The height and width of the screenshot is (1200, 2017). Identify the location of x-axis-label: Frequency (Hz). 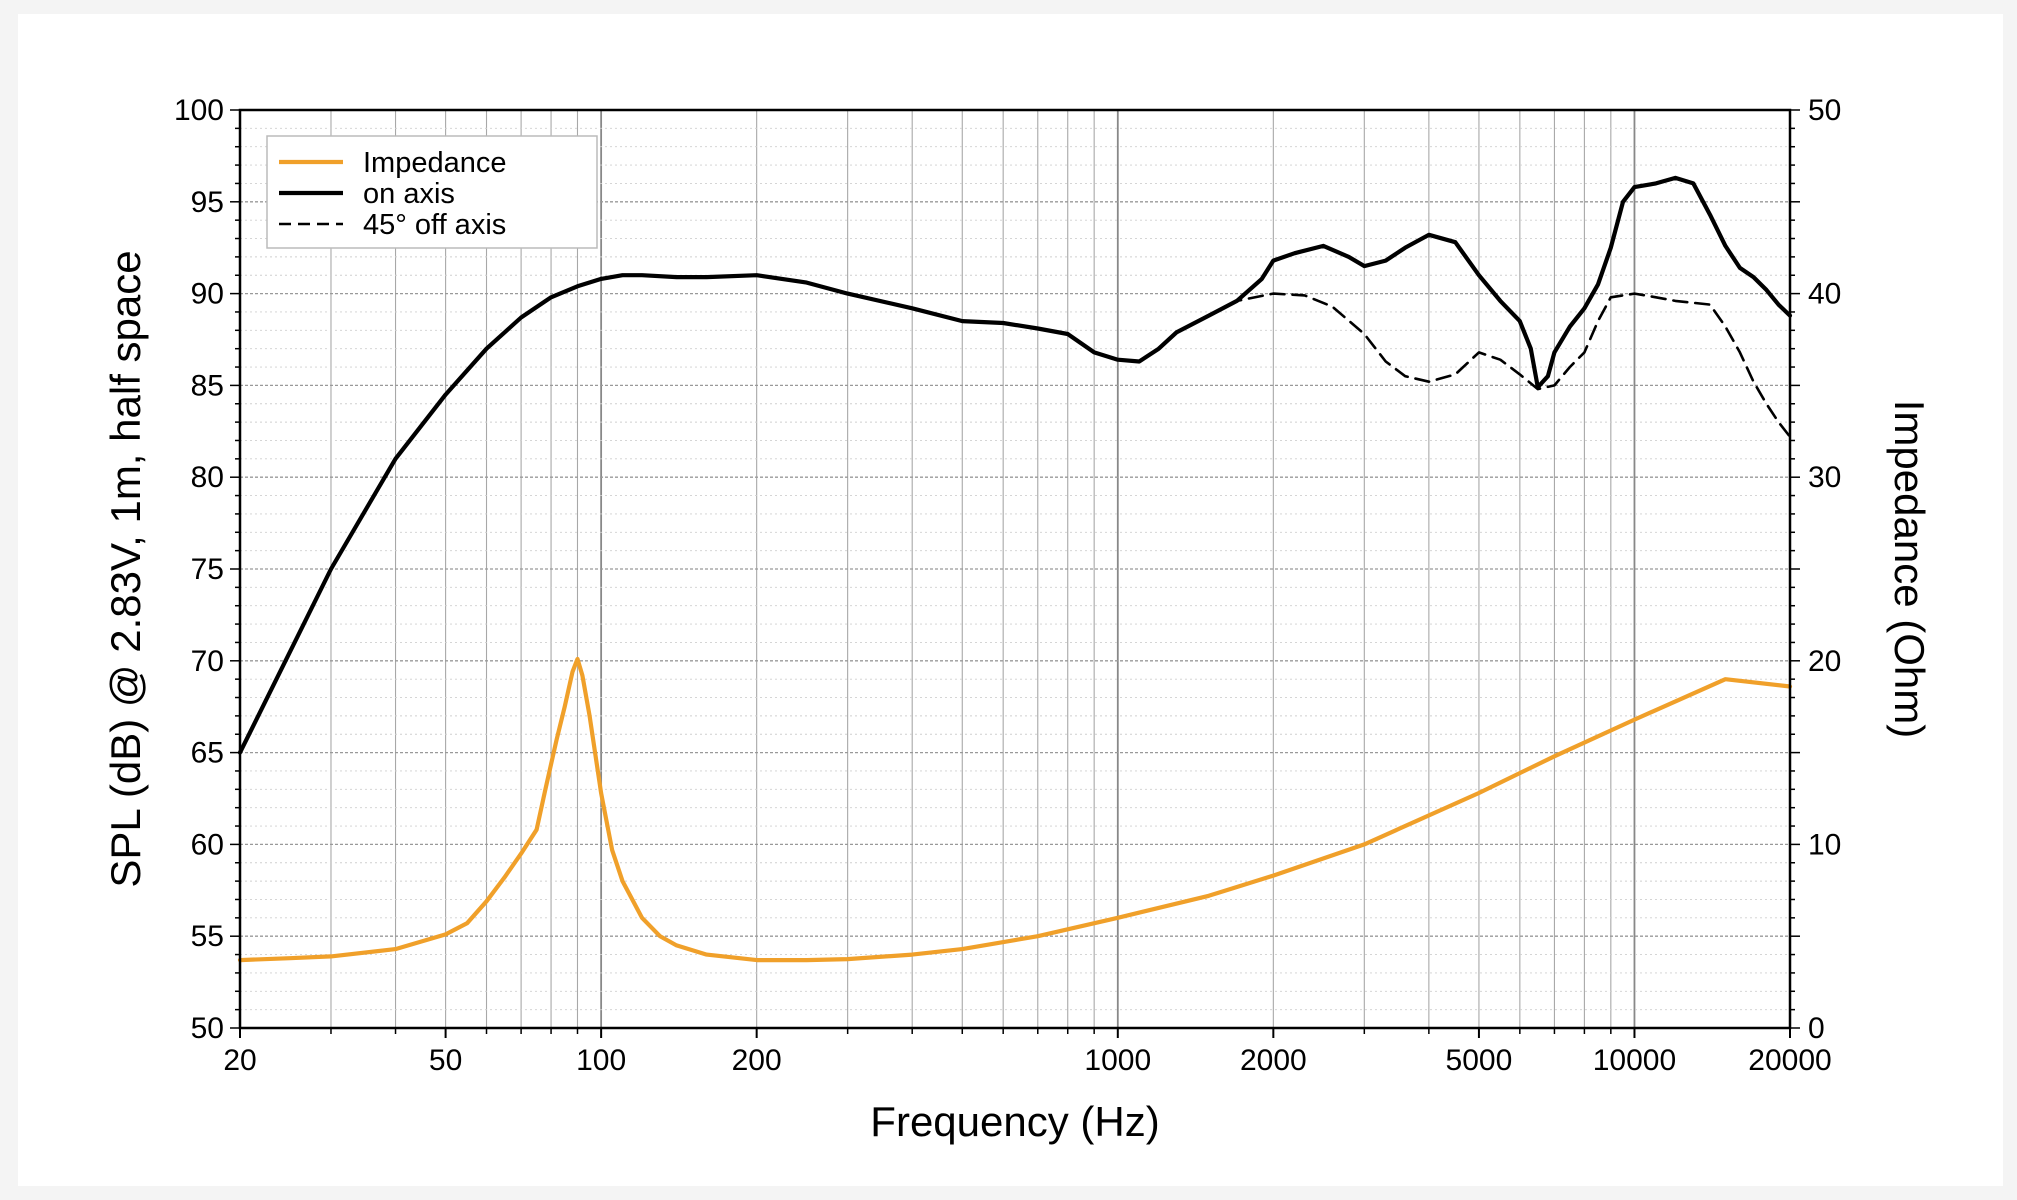
(1014, 1121).